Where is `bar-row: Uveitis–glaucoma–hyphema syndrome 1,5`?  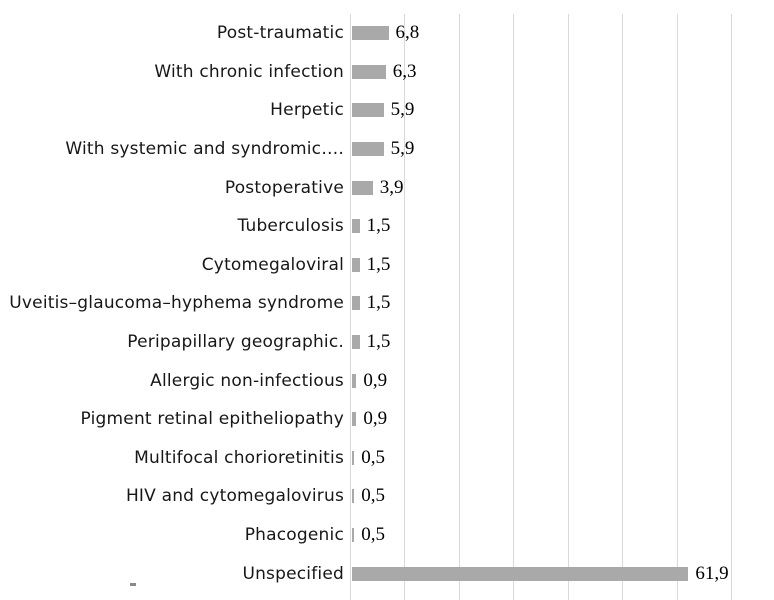
bar-row: Uveitis–glaucoma–hyphema syndrome 1,5 is located at coordinates (387, 303).